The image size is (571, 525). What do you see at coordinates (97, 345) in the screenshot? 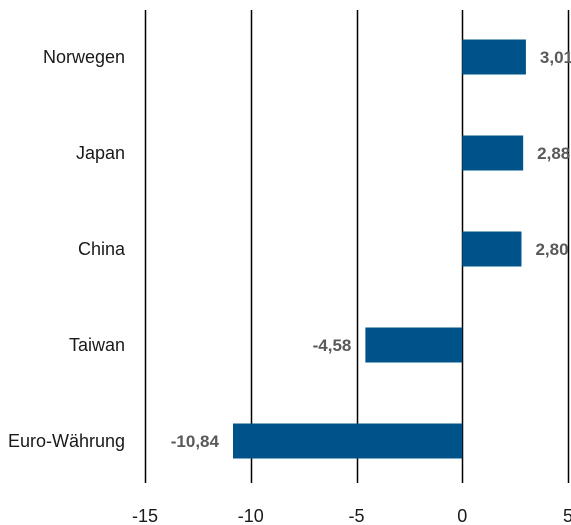
I see `category-label: Taiwan` at bounding box center [97, 345].